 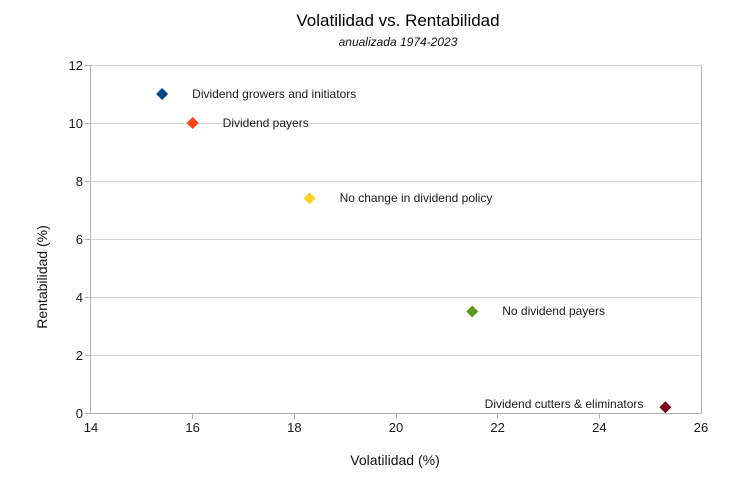 What do you see at coordinates (564, 403) in the screenshot?
I see `point-label-5: Dividend cutters & eliminators` at bounding box center [564, 403].